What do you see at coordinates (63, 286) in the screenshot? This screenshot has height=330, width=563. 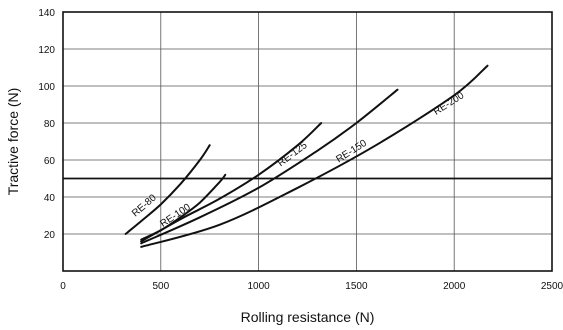 I see `x-tick-label: 0` at bounding box center [63, 286].